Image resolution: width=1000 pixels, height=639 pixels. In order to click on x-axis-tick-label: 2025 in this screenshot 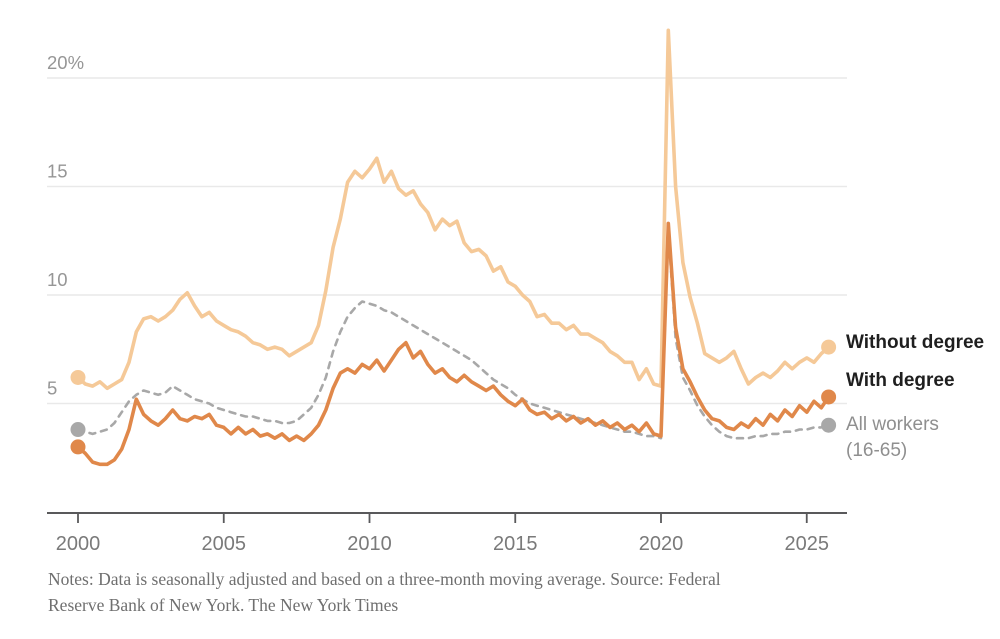, I will do `click(807, 544)`.